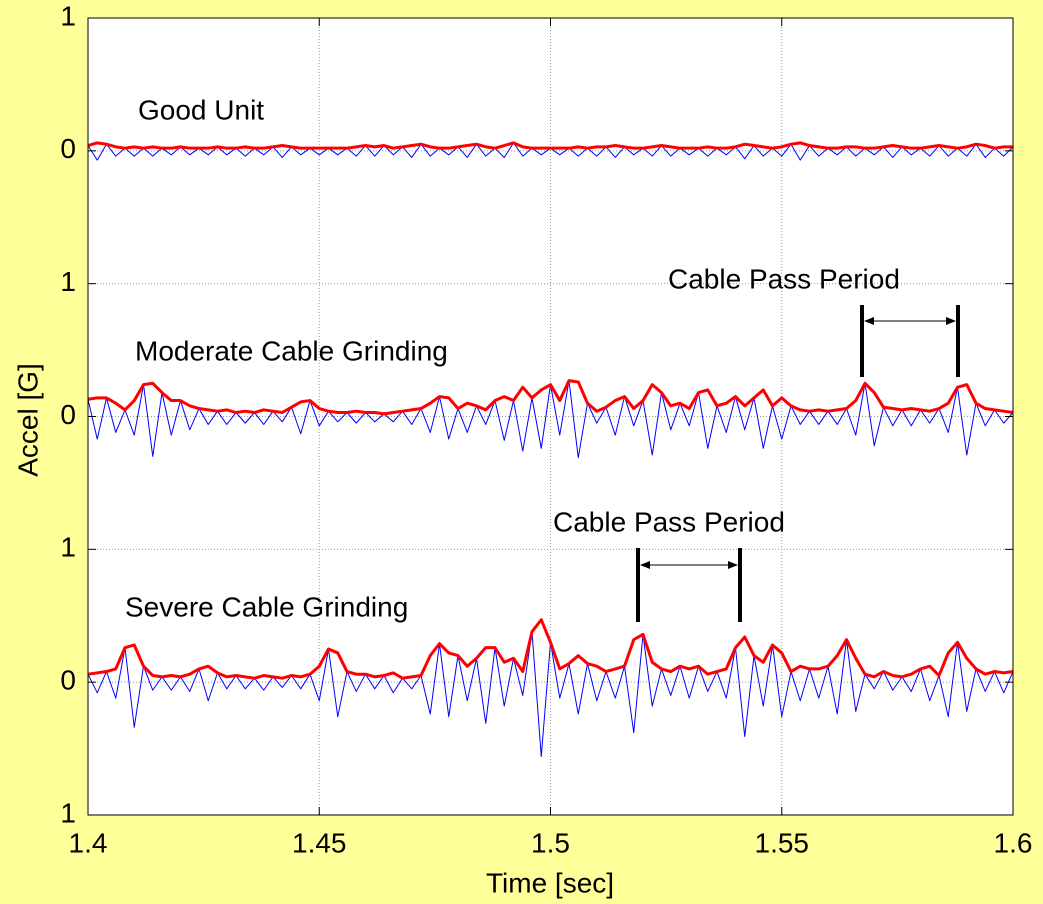 This screenshot has width=1043, height=904. I want to click on x-tick-label: 1.5, so click(550, 842).